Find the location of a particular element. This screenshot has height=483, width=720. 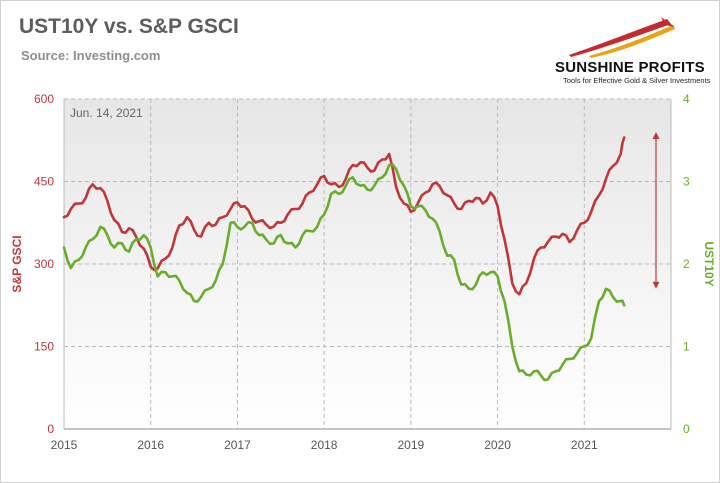

x-tick-label: 2021 is located at coordinates (584, 445).